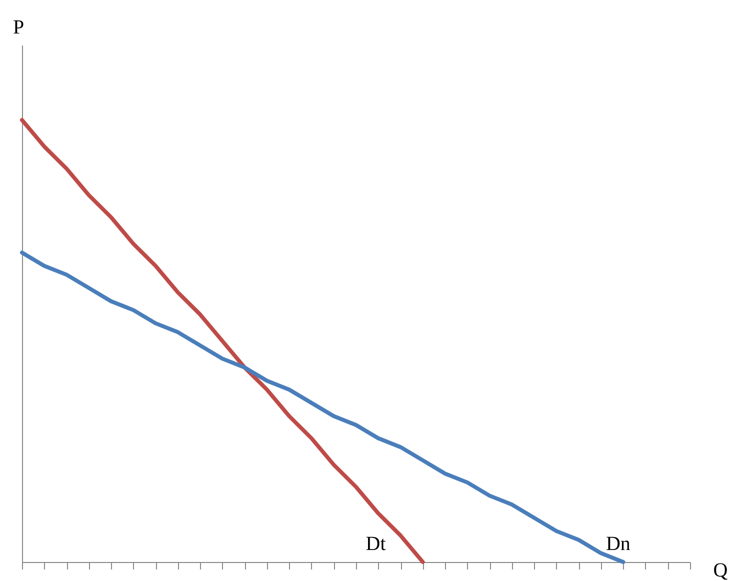 This screenshot has width=736, height=581. Describe the element at coordinates (720, 570) in the screenshot. I see `x-axis-title: Q` at that location.